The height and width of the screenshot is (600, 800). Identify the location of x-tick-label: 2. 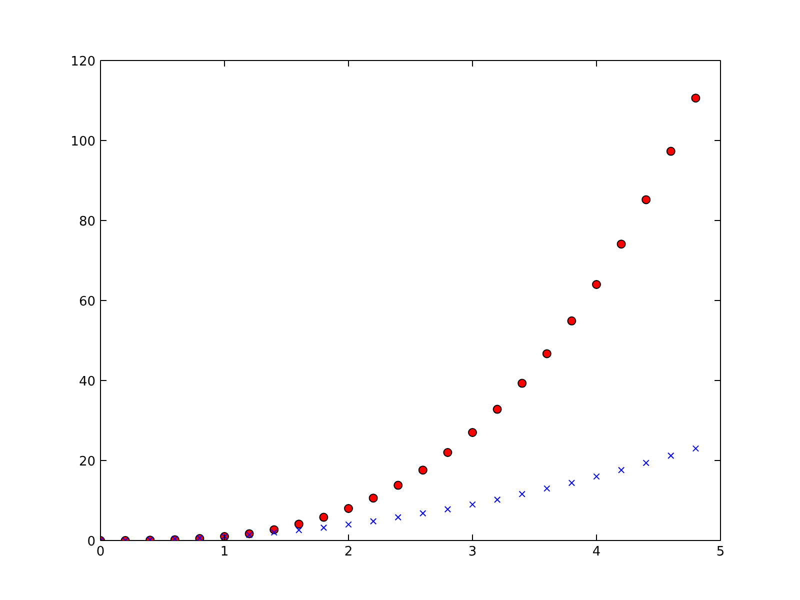
(348, 552).